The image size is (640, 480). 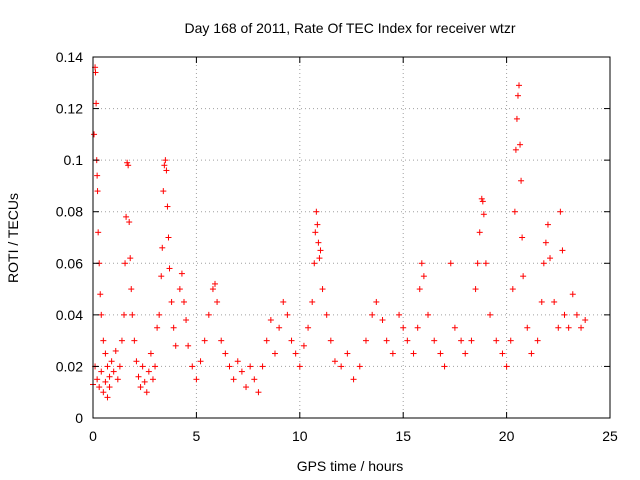 I want to click on y-tick-label: 0, so click(x=79, y=418).